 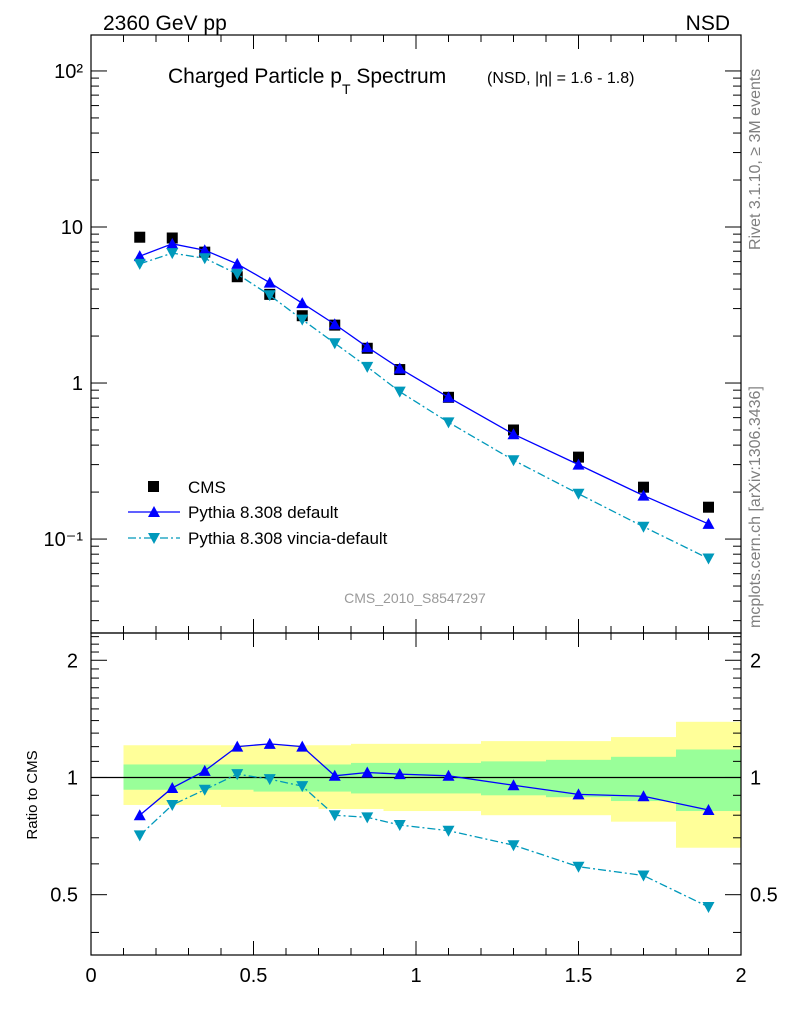 I want to click on ratio-y-axis-label: Ratio to CMS, so click(x=32, y=794).